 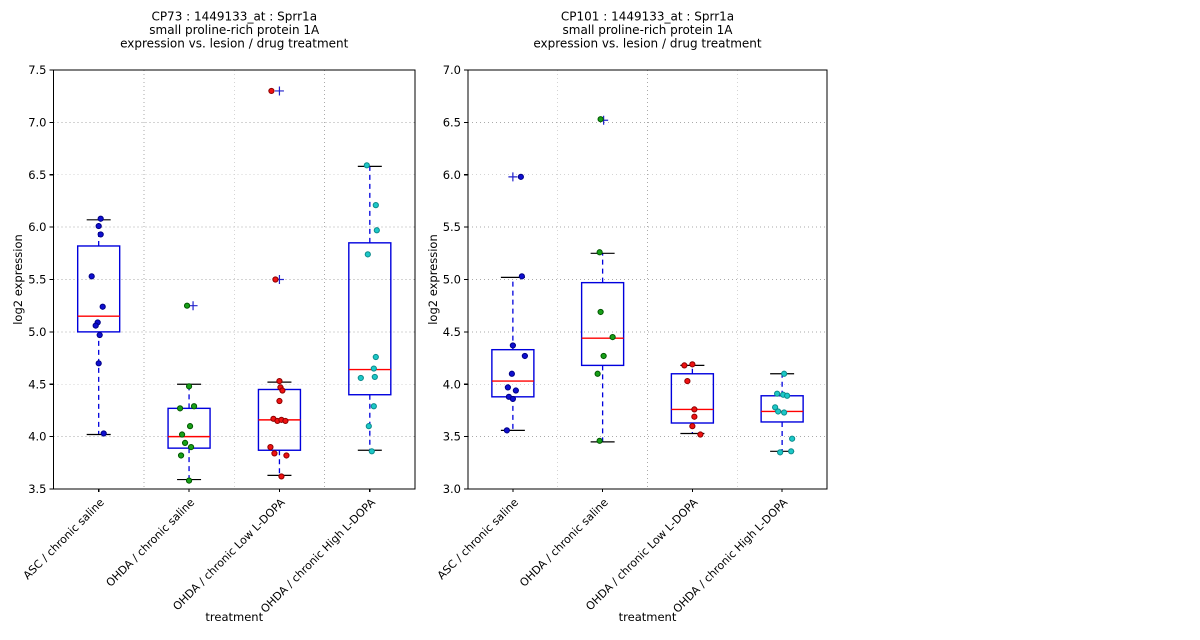 I want to click on chart-title-line: small proline-rich protein 1A, so click(x=648, y=30).